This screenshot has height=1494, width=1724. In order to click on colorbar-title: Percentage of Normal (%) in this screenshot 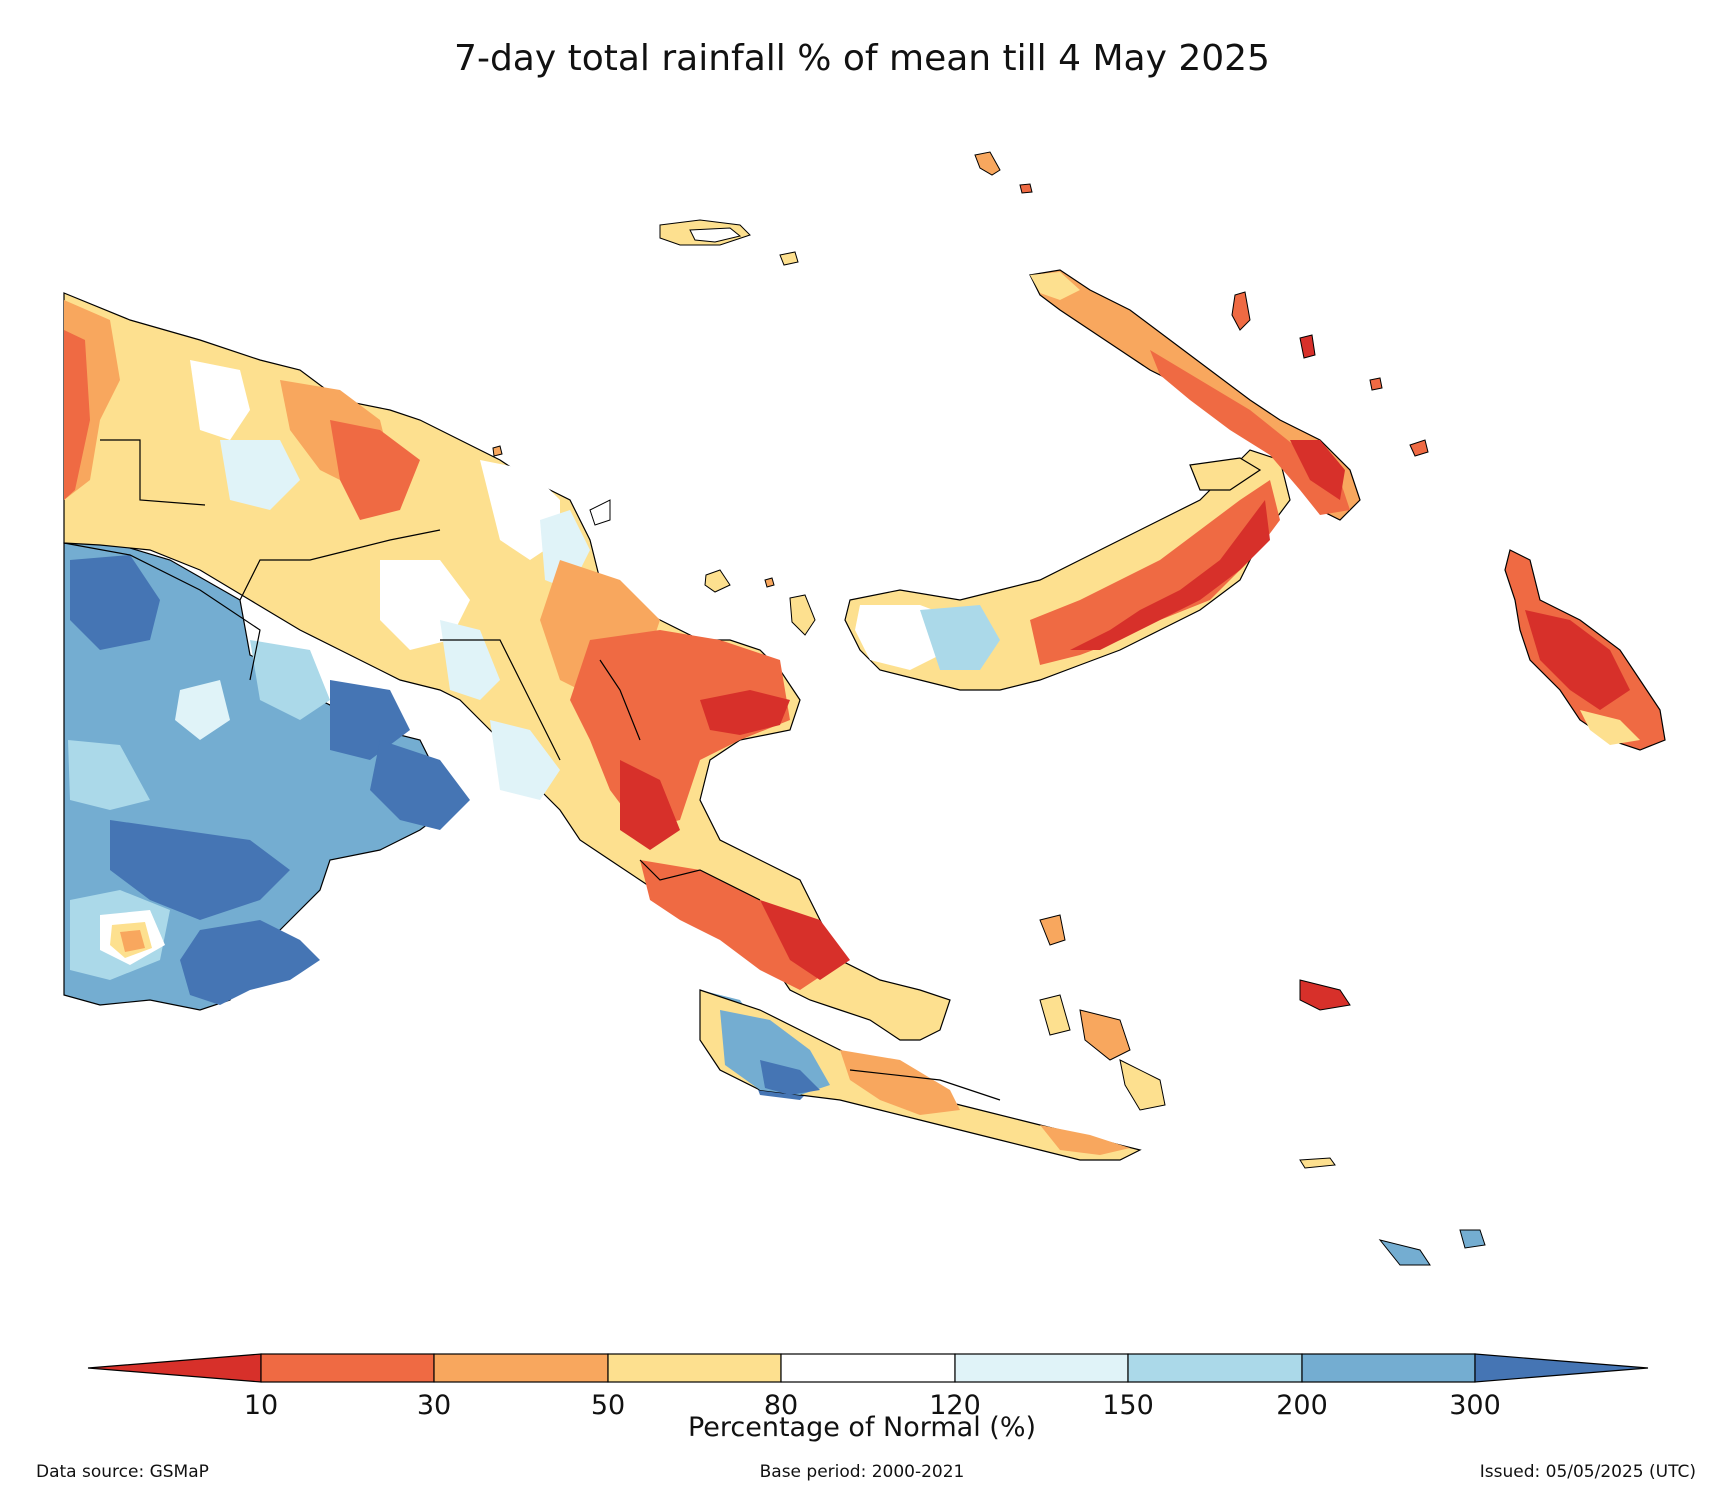, I will do `click(862, 1427)`.